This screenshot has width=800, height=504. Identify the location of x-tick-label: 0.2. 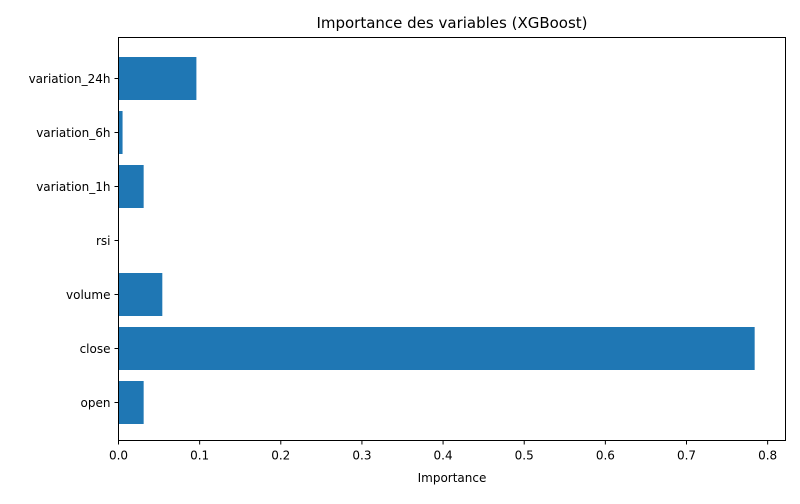
(280, 456).